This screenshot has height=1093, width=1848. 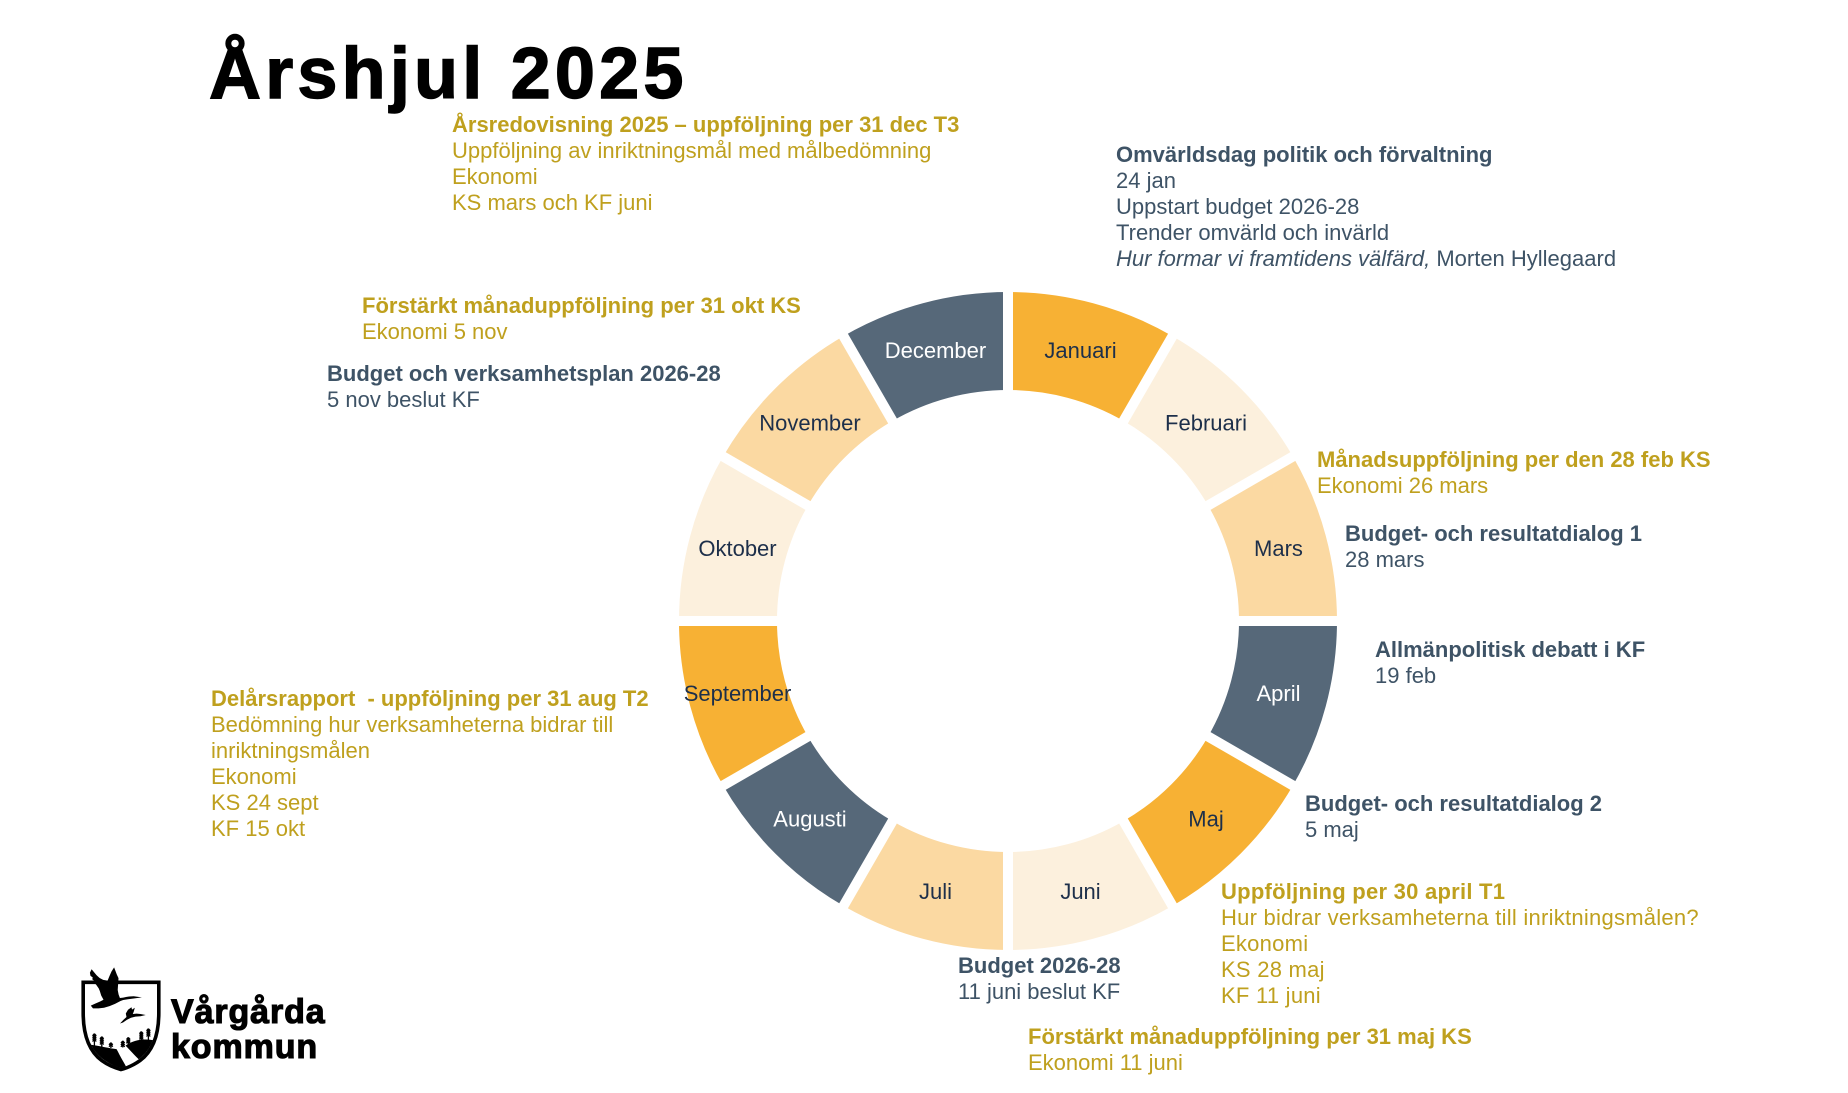 I want to click on svg-text: Januari, so click(x=1080, y=350).